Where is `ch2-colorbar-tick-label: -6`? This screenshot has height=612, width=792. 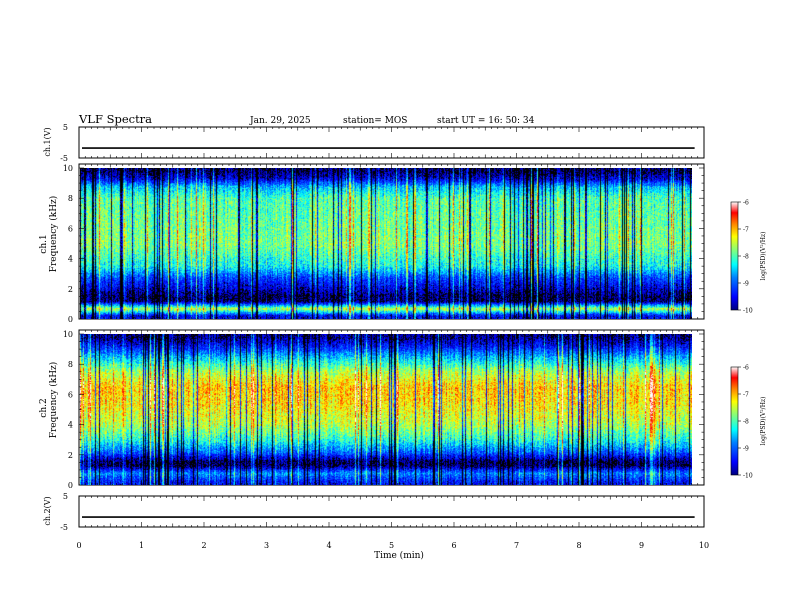 ch2-colorbar-tick-label: -6 is located at coordinates (746, 368).